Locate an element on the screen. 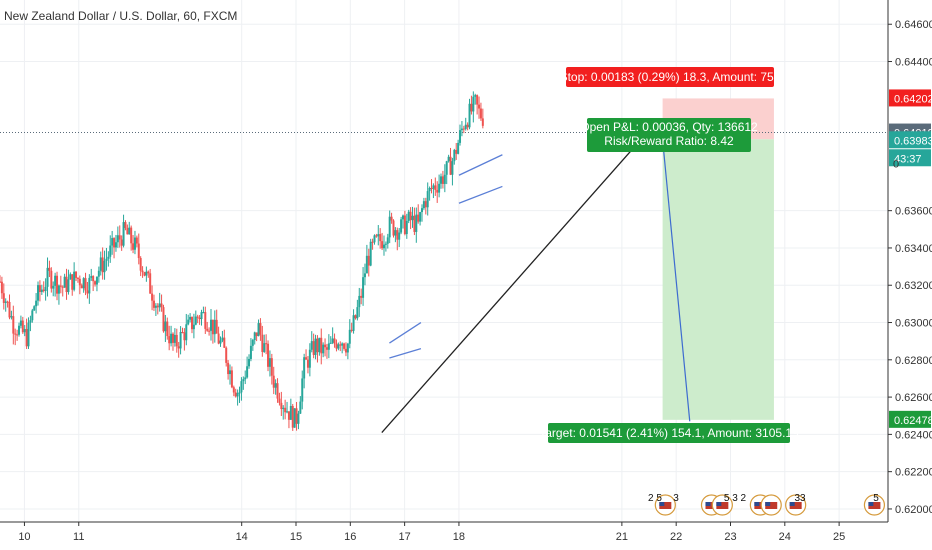 Image resolution: width=932 pixels, height=550 pixels. projection-line is located at coordinates (676, 280).